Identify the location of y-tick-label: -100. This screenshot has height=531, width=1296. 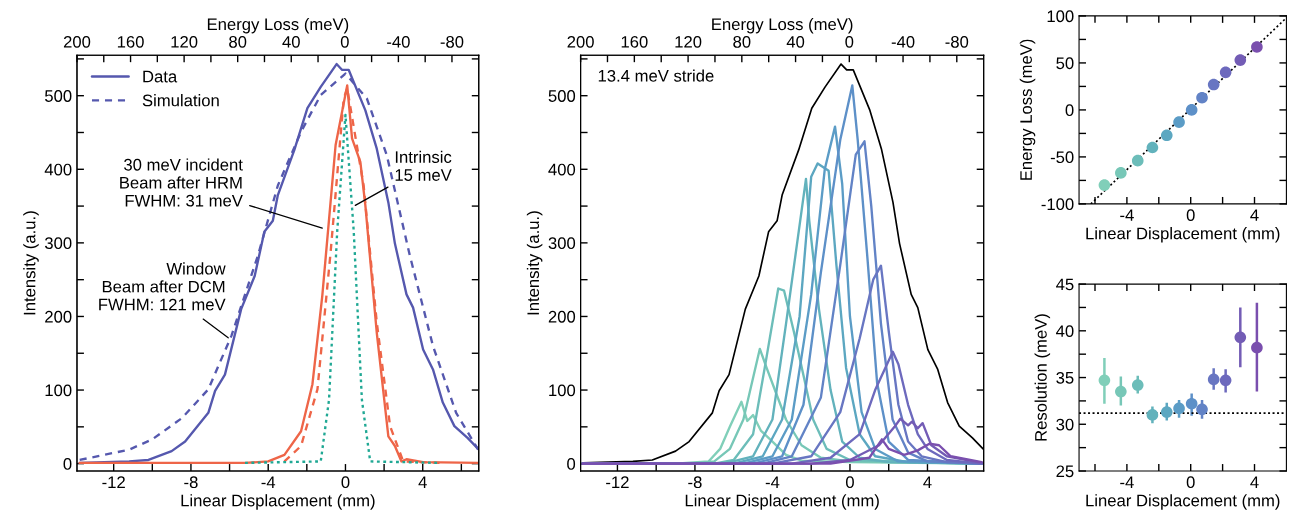
(1057, 204).